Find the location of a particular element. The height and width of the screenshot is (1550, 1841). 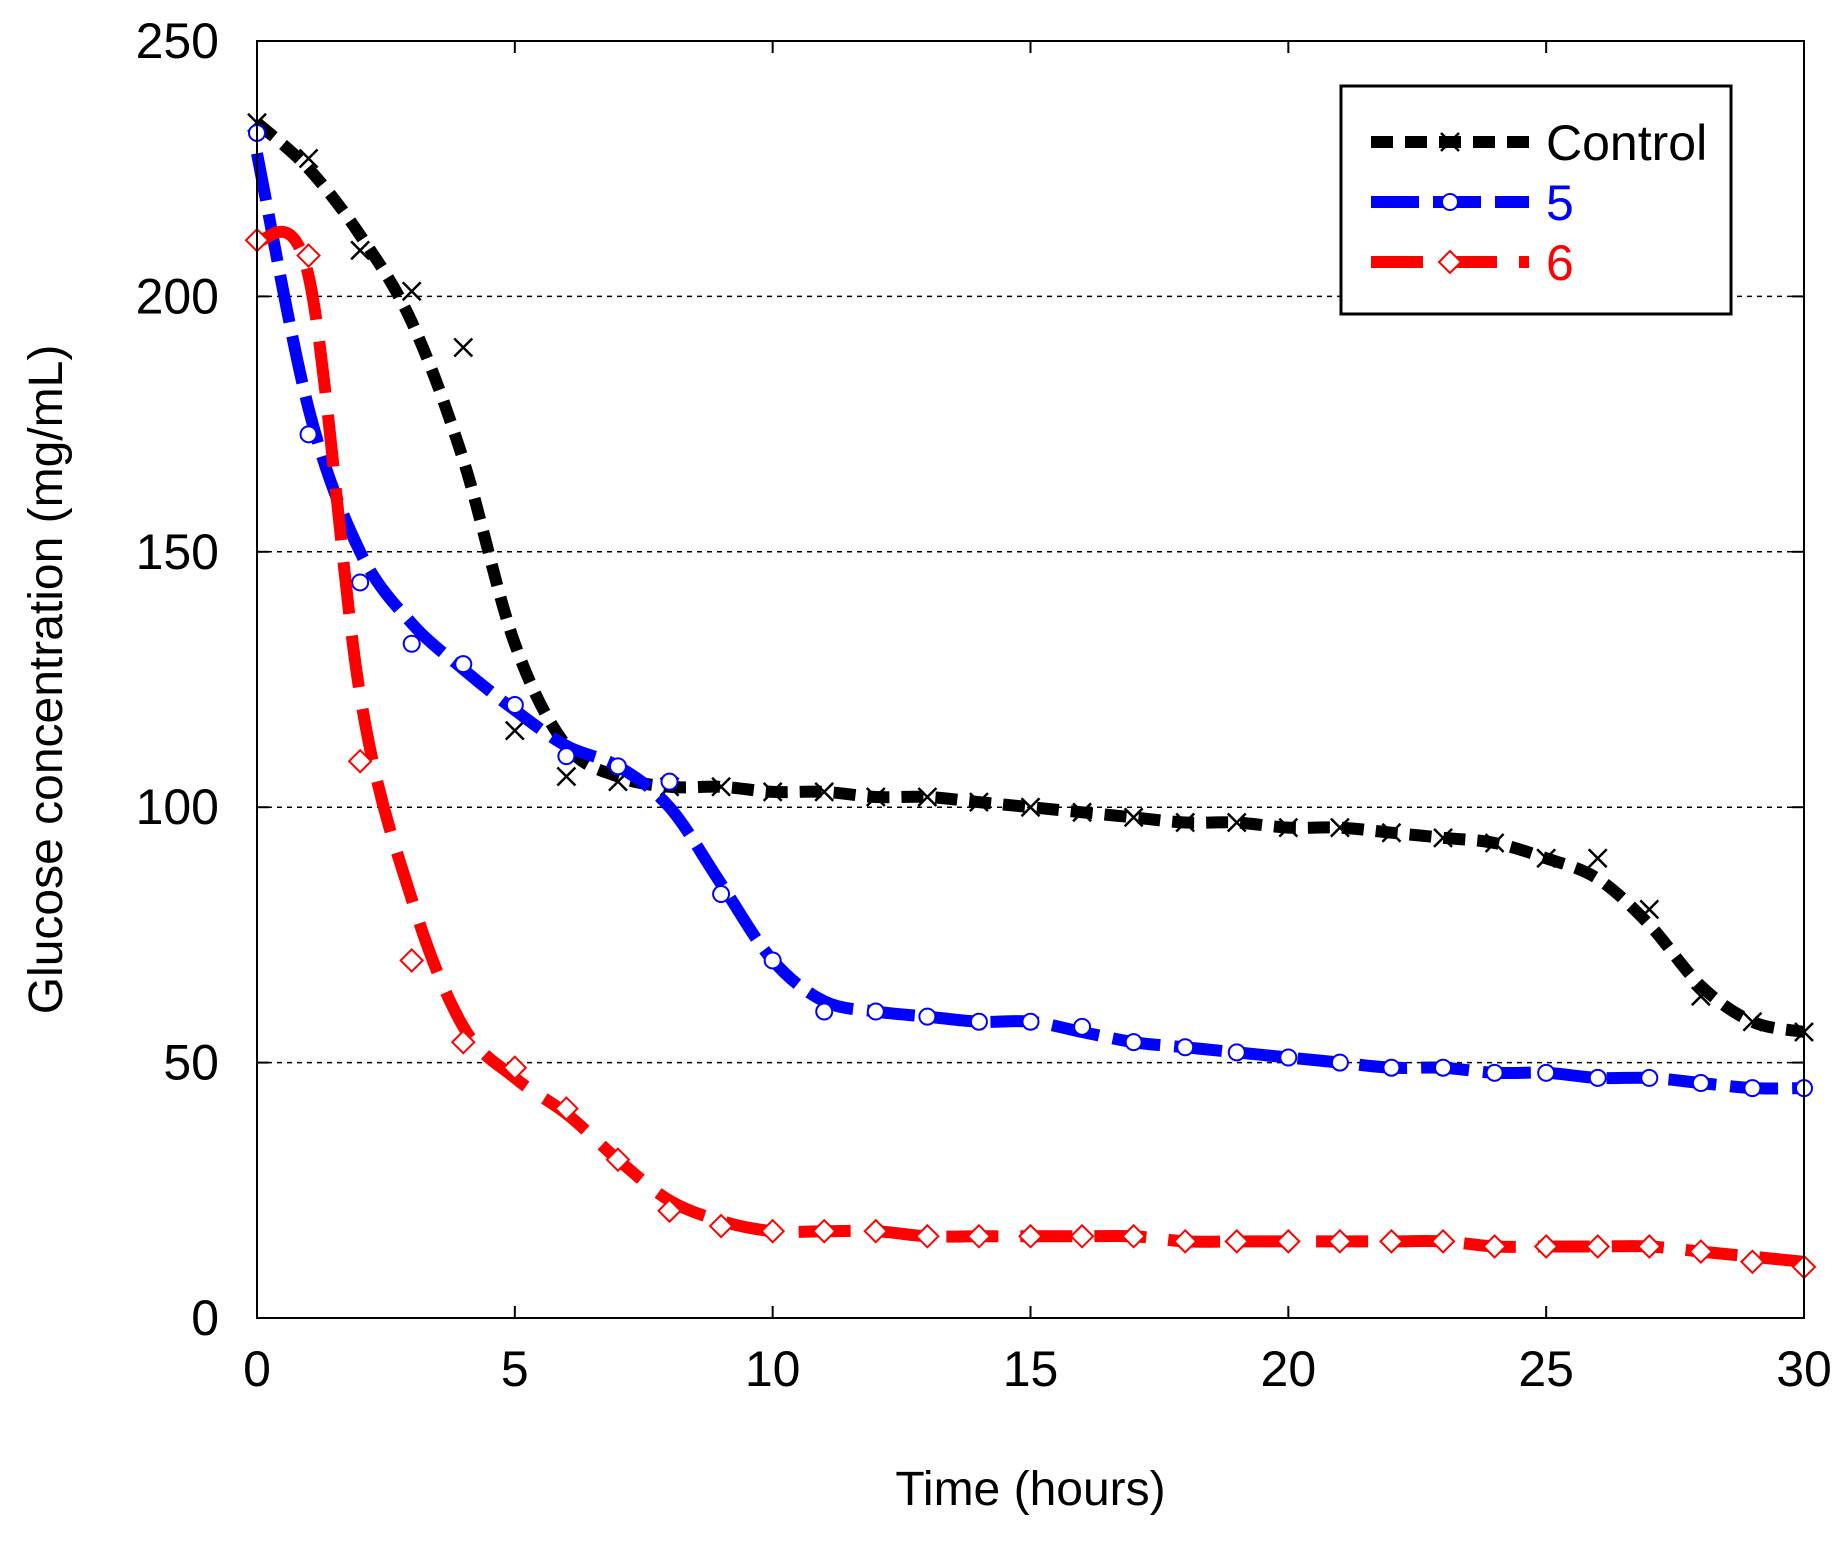

x-tick-label: 5 is located at coordinates (515, 1369).